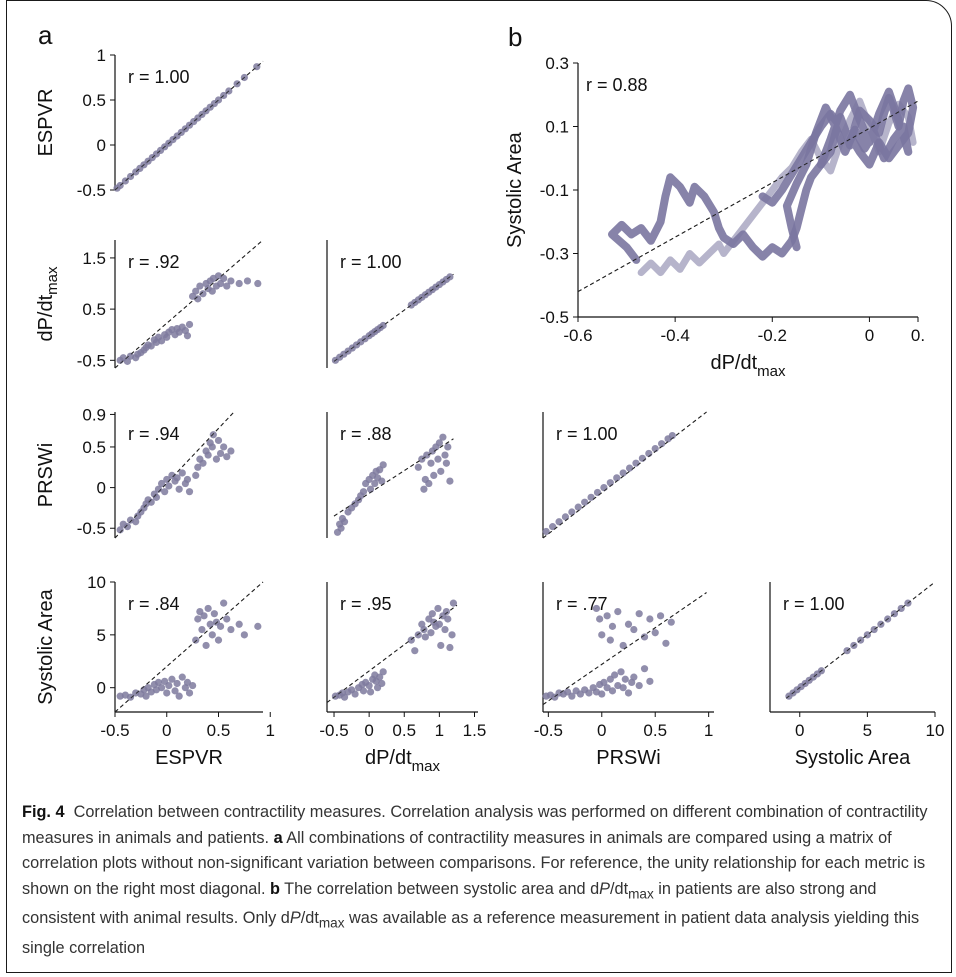 This screenshot has height=977, width=956. What do you see at coordinates (189, 758) in the screenshot?
I see `x-axis-label: ESPVR` at bounding box center [189, 758].